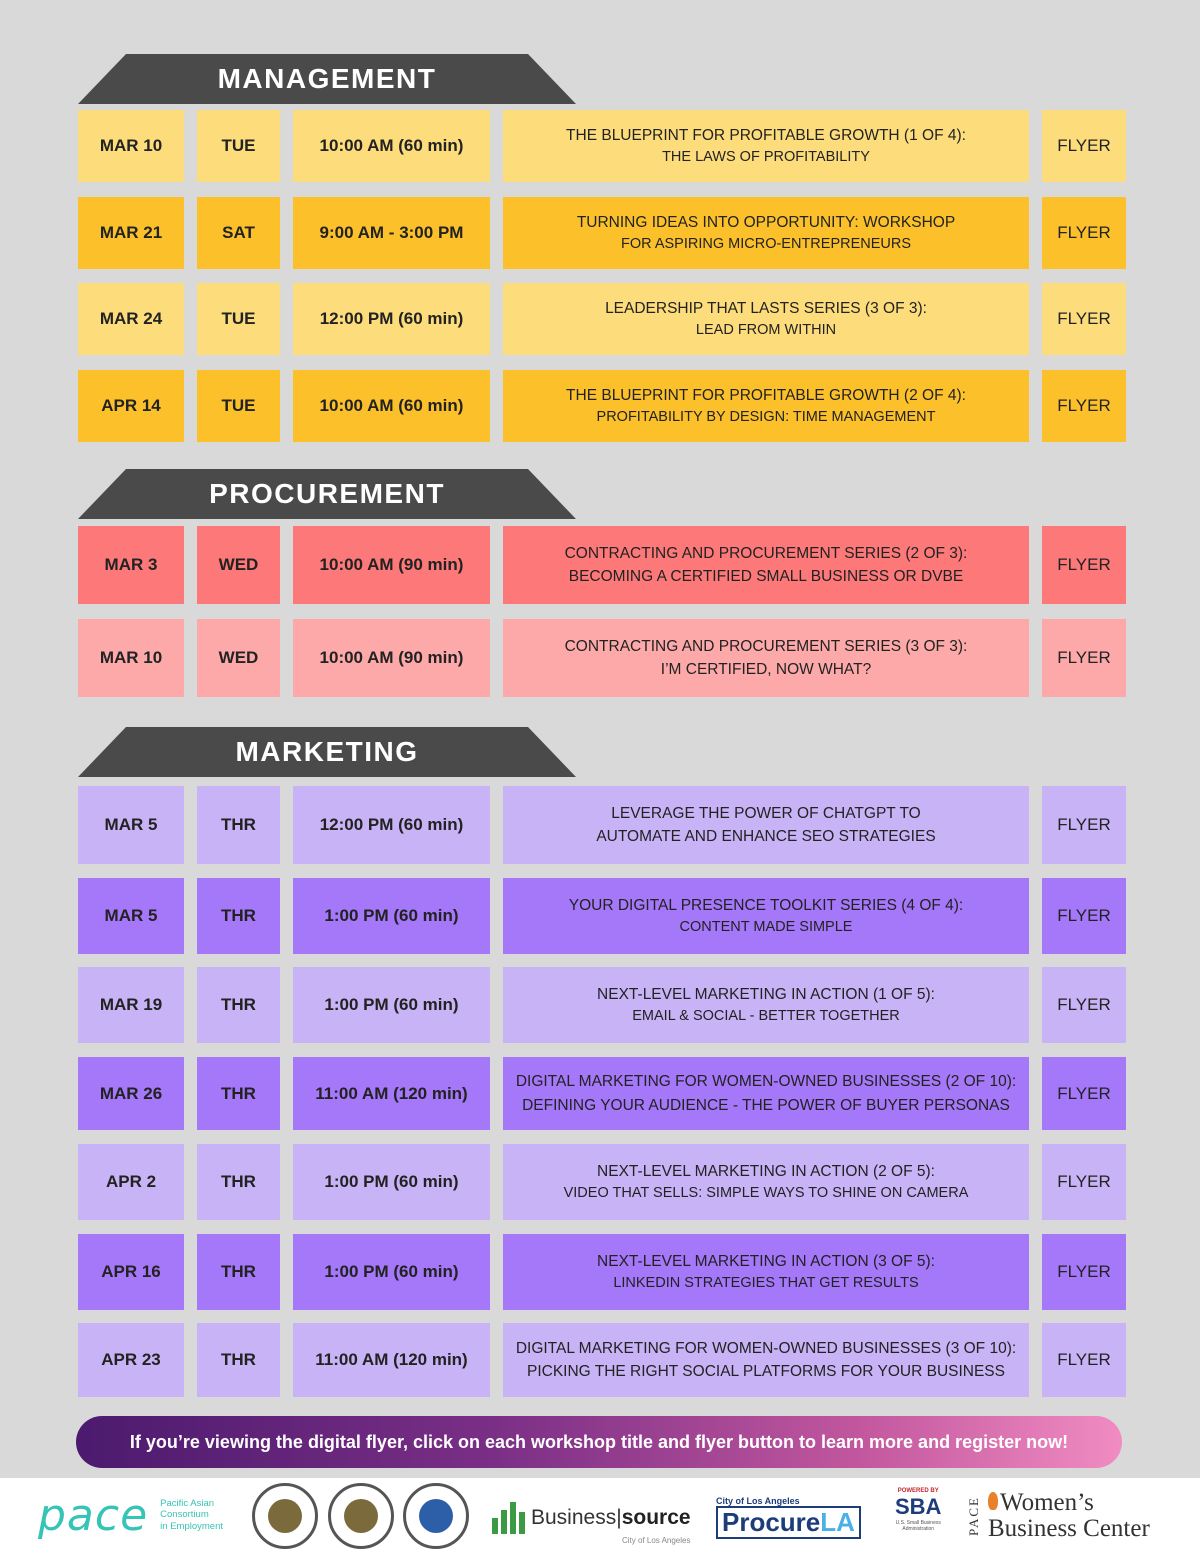 The image size is (1200, 1553). I want to click on workshop-date: MAR 5, so click(131, 916).